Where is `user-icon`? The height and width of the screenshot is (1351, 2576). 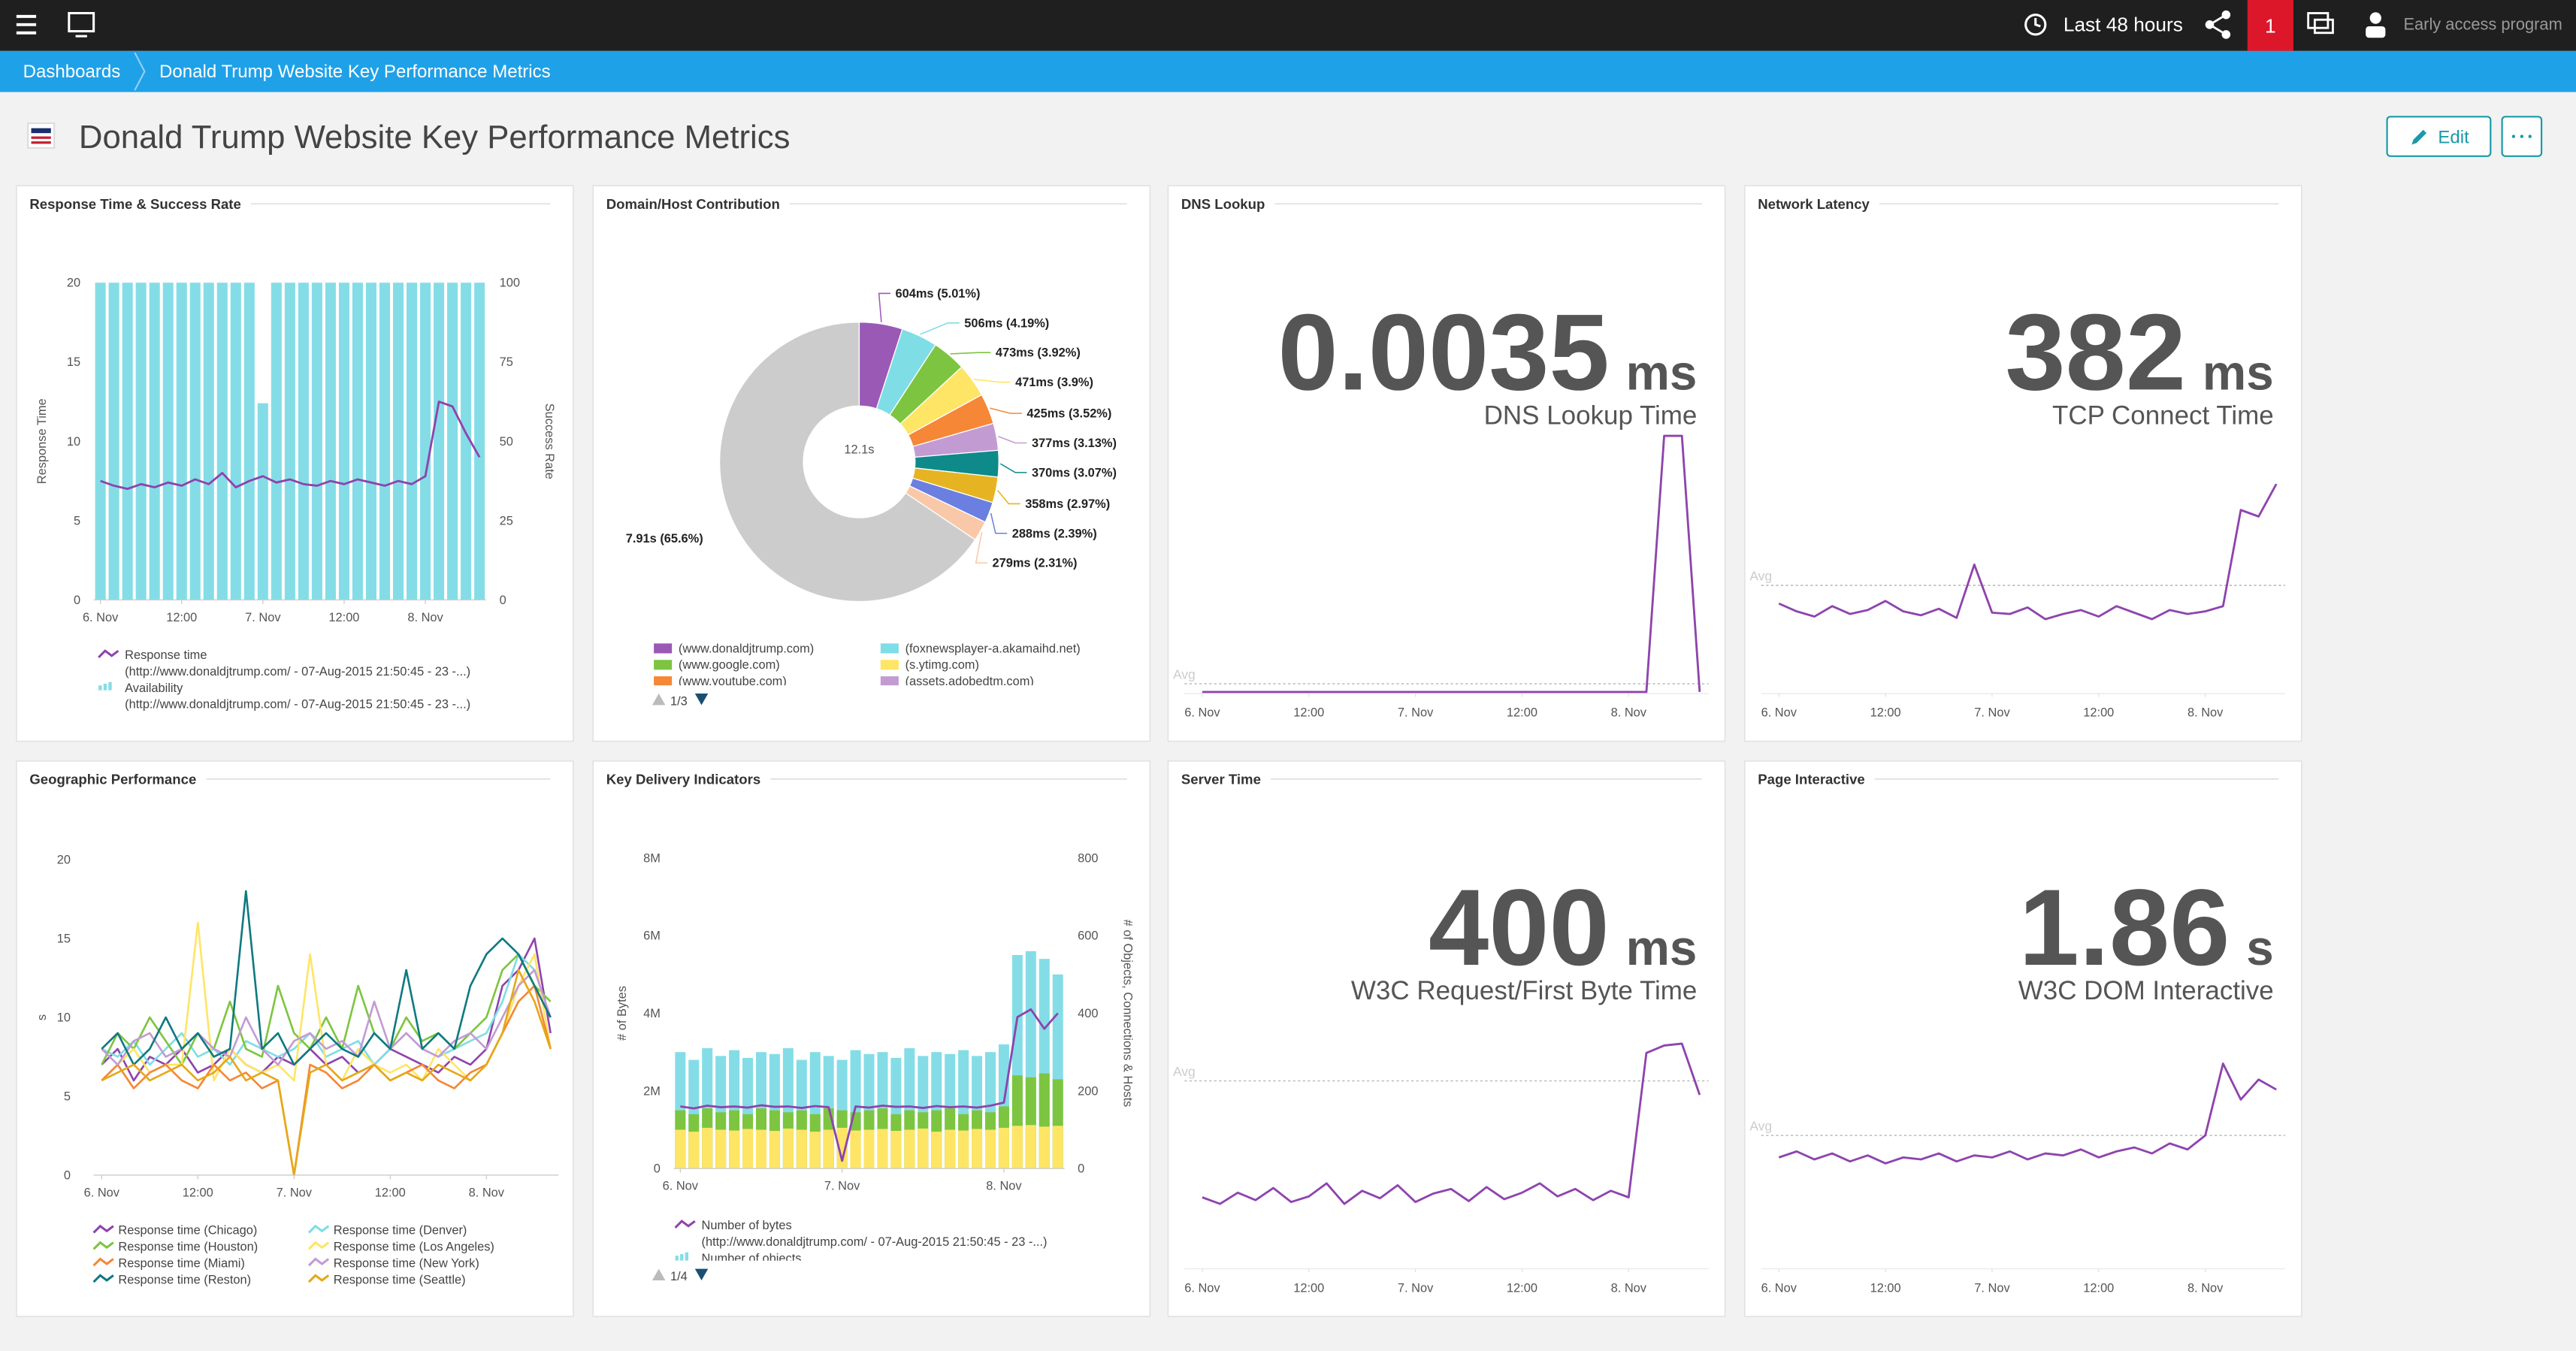 user-icon is located at coordinates (2376, 25).